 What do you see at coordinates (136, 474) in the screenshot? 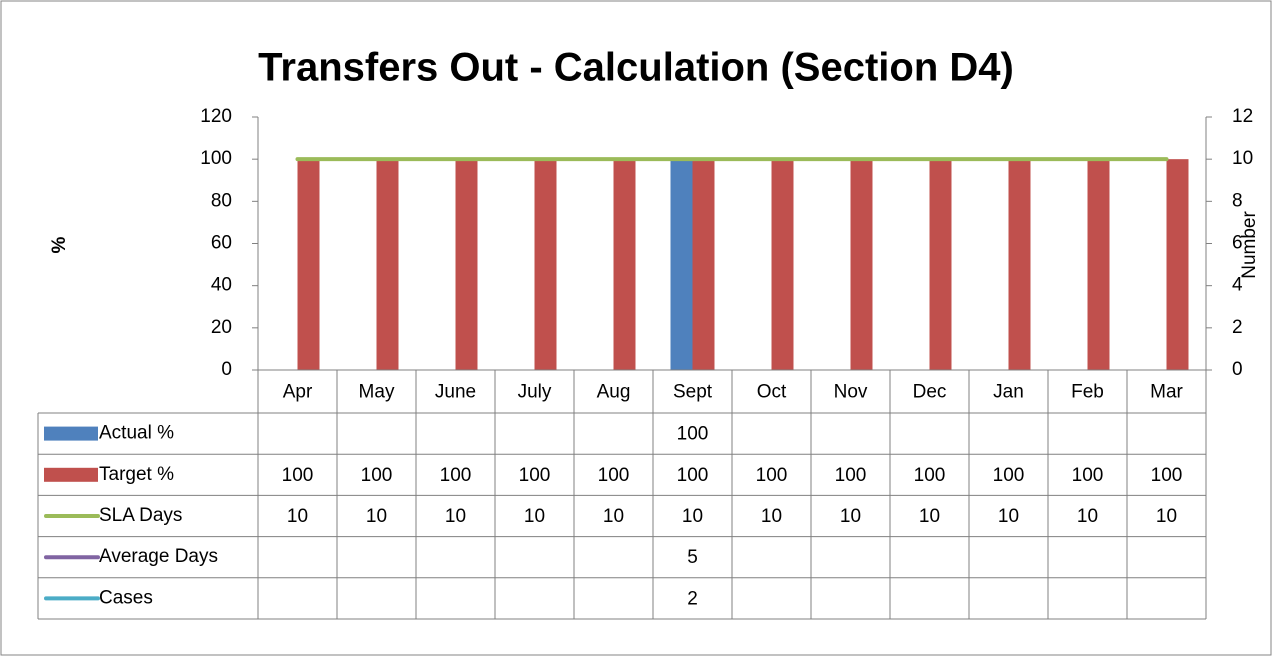
I see `legend-label: Target %` at bounding box center [136, 474].